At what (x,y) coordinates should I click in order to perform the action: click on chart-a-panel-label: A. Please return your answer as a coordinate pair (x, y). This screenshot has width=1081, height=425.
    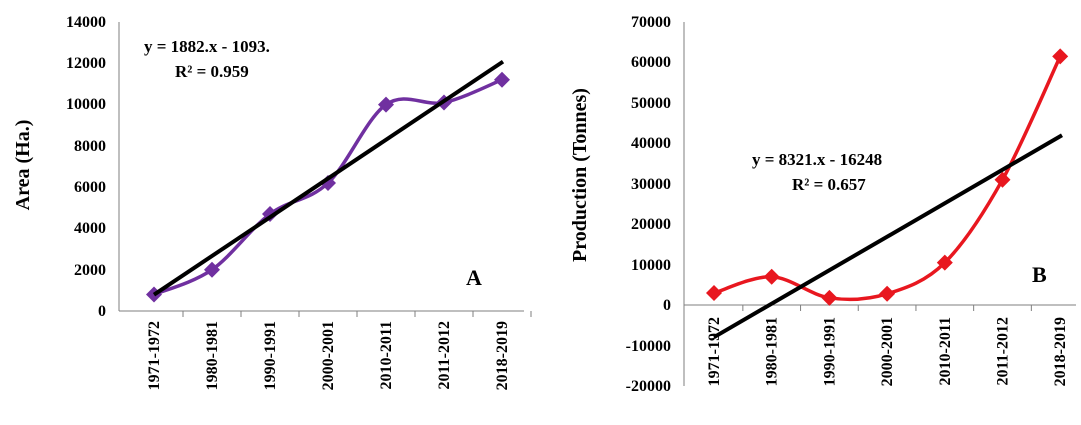
    Looking at the image, I should click on (474, 277).